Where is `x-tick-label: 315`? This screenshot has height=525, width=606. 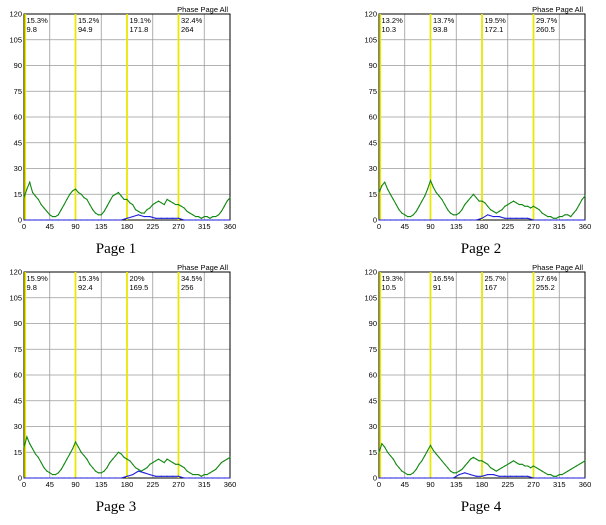
x-tick-label: 315 is located at coordinates (204, 484).